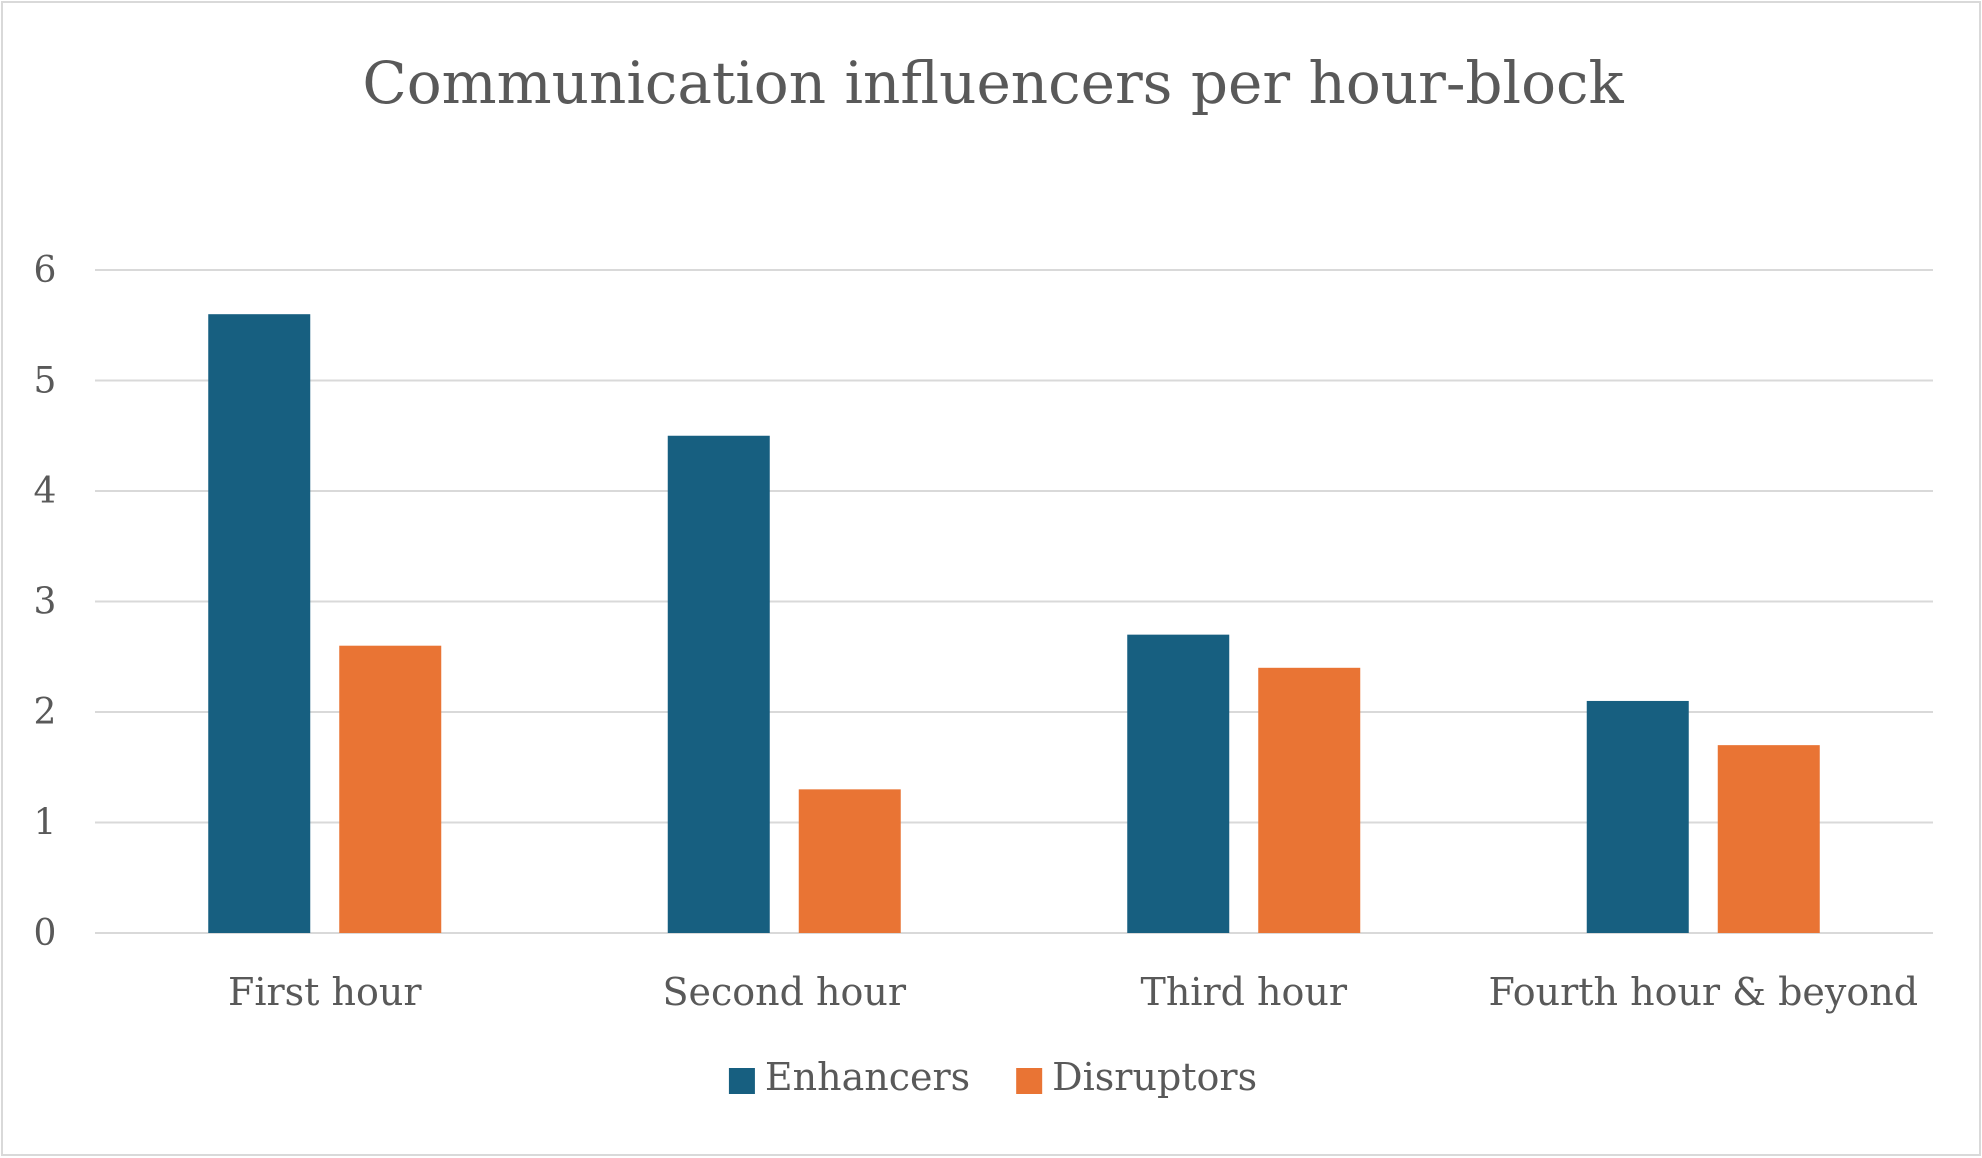  I want to click on y-tick-label: 3, so click(45, 602).